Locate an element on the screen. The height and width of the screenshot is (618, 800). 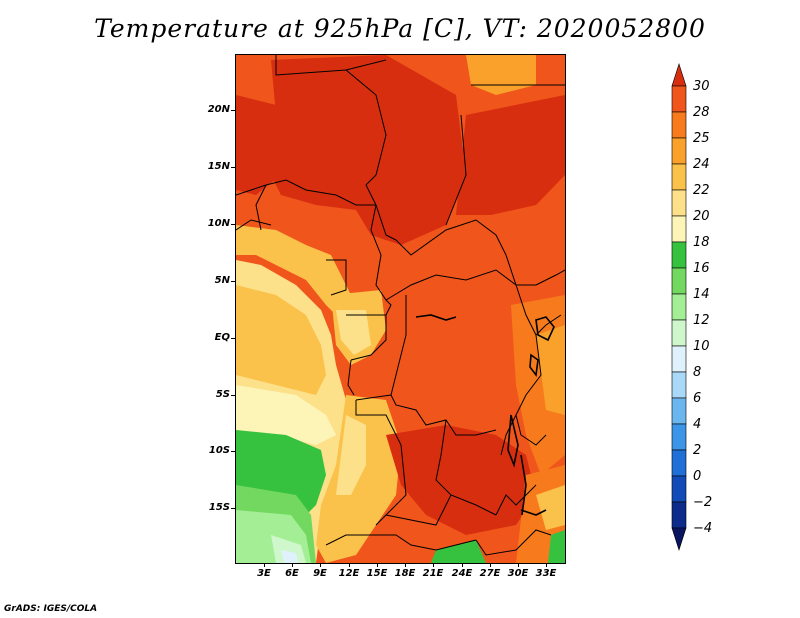
colorbar-label: 30 is located at coordinates (701, 86).